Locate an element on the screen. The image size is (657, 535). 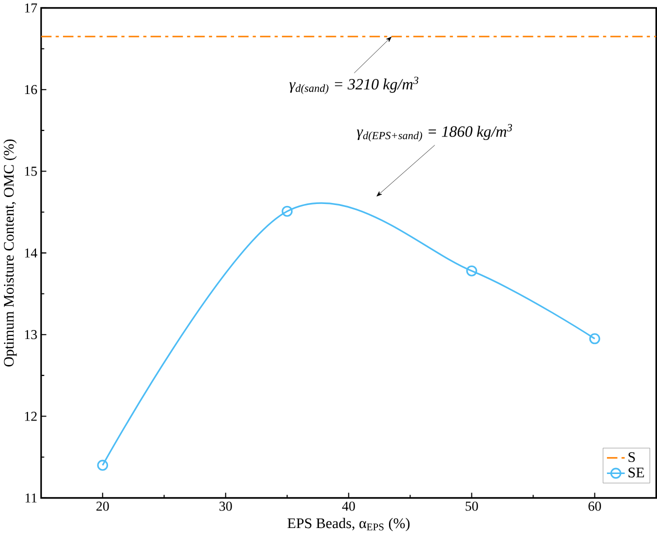
x-tick-label: 40 is located at coordinates (348, 506).